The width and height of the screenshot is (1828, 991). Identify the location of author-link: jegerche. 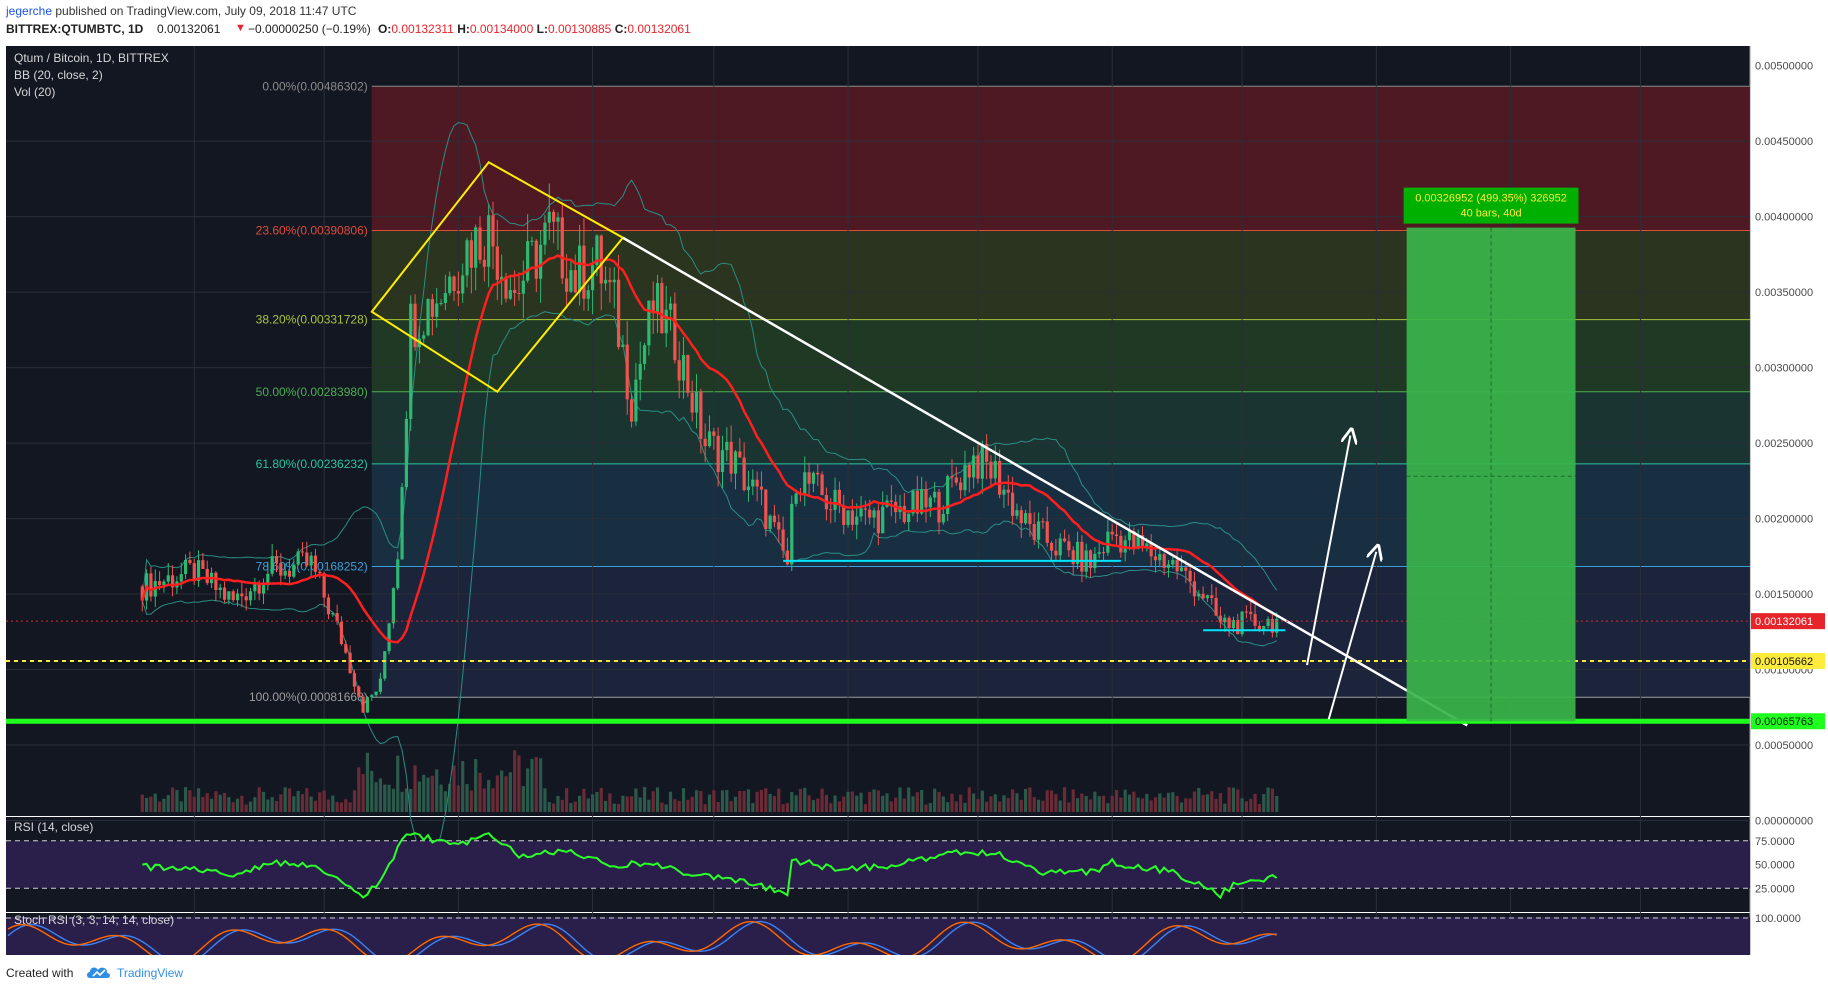
(29, 11).